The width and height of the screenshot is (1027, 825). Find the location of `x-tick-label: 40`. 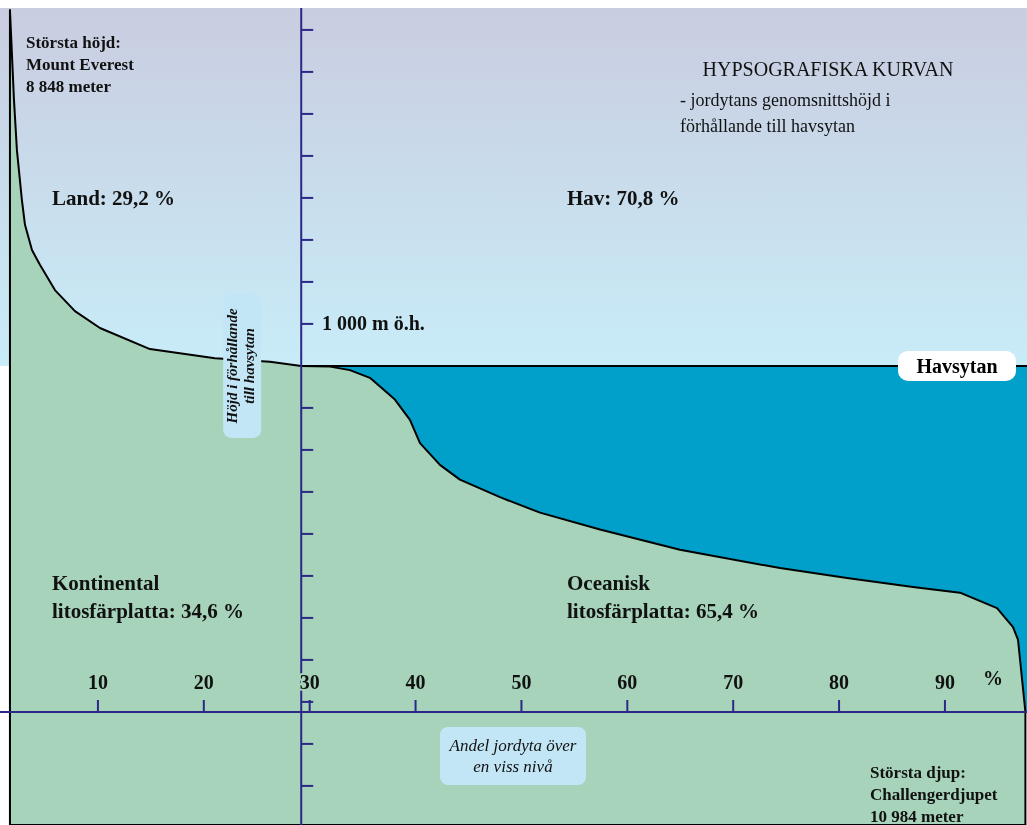

x-tick-label: 40 is located at coordinates (415, 682).